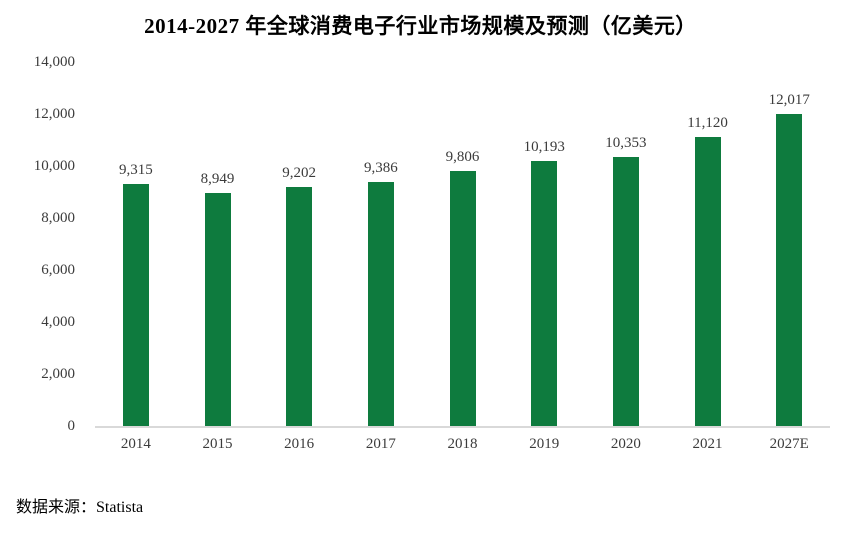 This screenshot has height=534, width=841. I want to click on bar-column: 9,806, so click(463, 244).